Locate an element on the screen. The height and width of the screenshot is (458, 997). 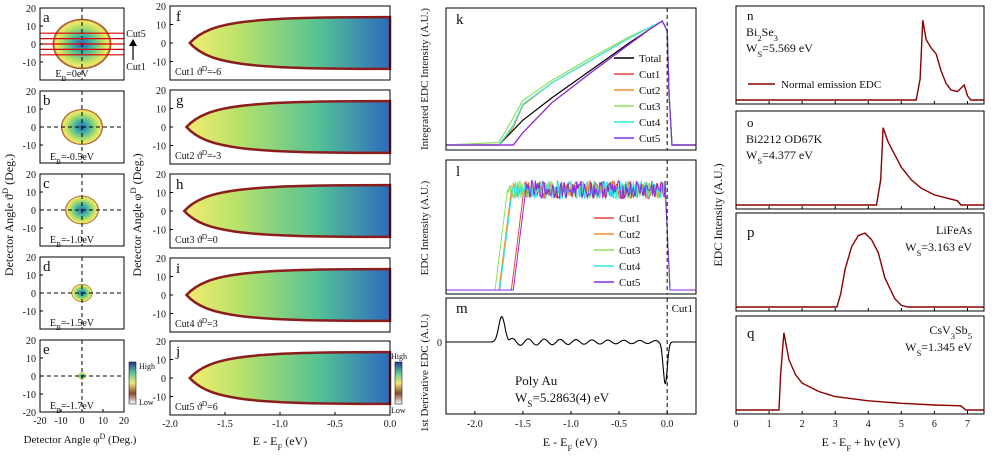
ytick-label-e-10-part-0: 10 is located at coordinates (31, 359).